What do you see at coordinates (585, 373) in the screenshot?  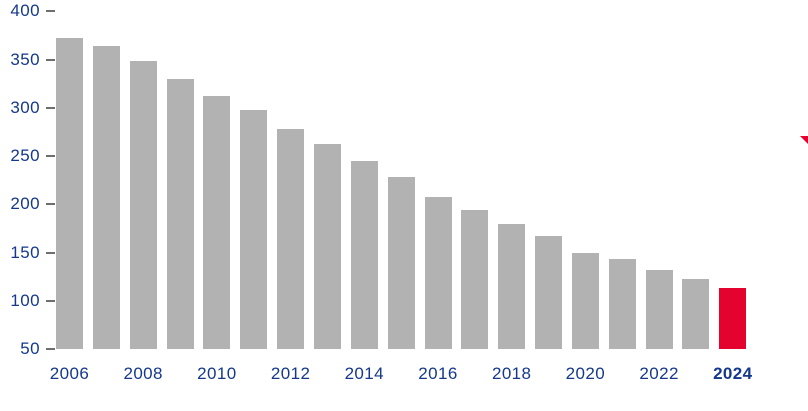 I see `x-axis-label-2020: 2020` at bounding box center [585, 373].